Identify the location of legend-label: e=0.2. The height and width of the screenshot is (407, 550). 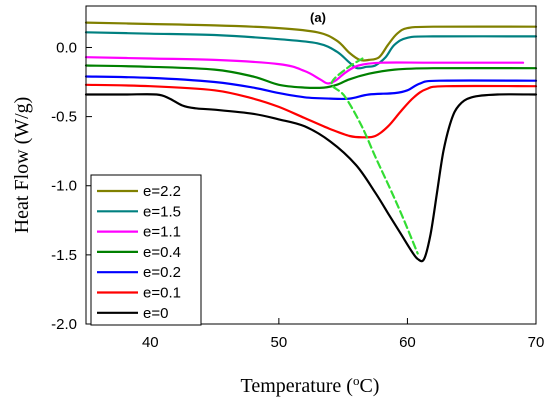
(162, 272).